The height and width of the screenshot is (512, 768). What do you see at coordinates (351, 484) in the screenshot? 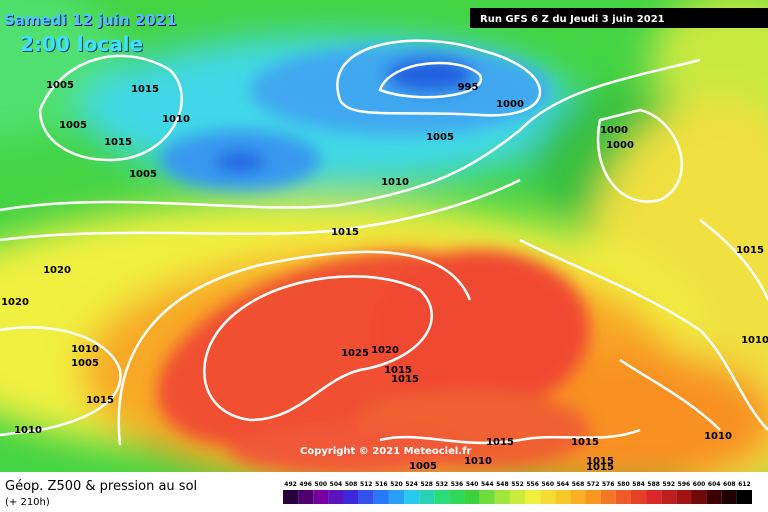
I see `scale-label: 508` at bounding box center [351, 484].